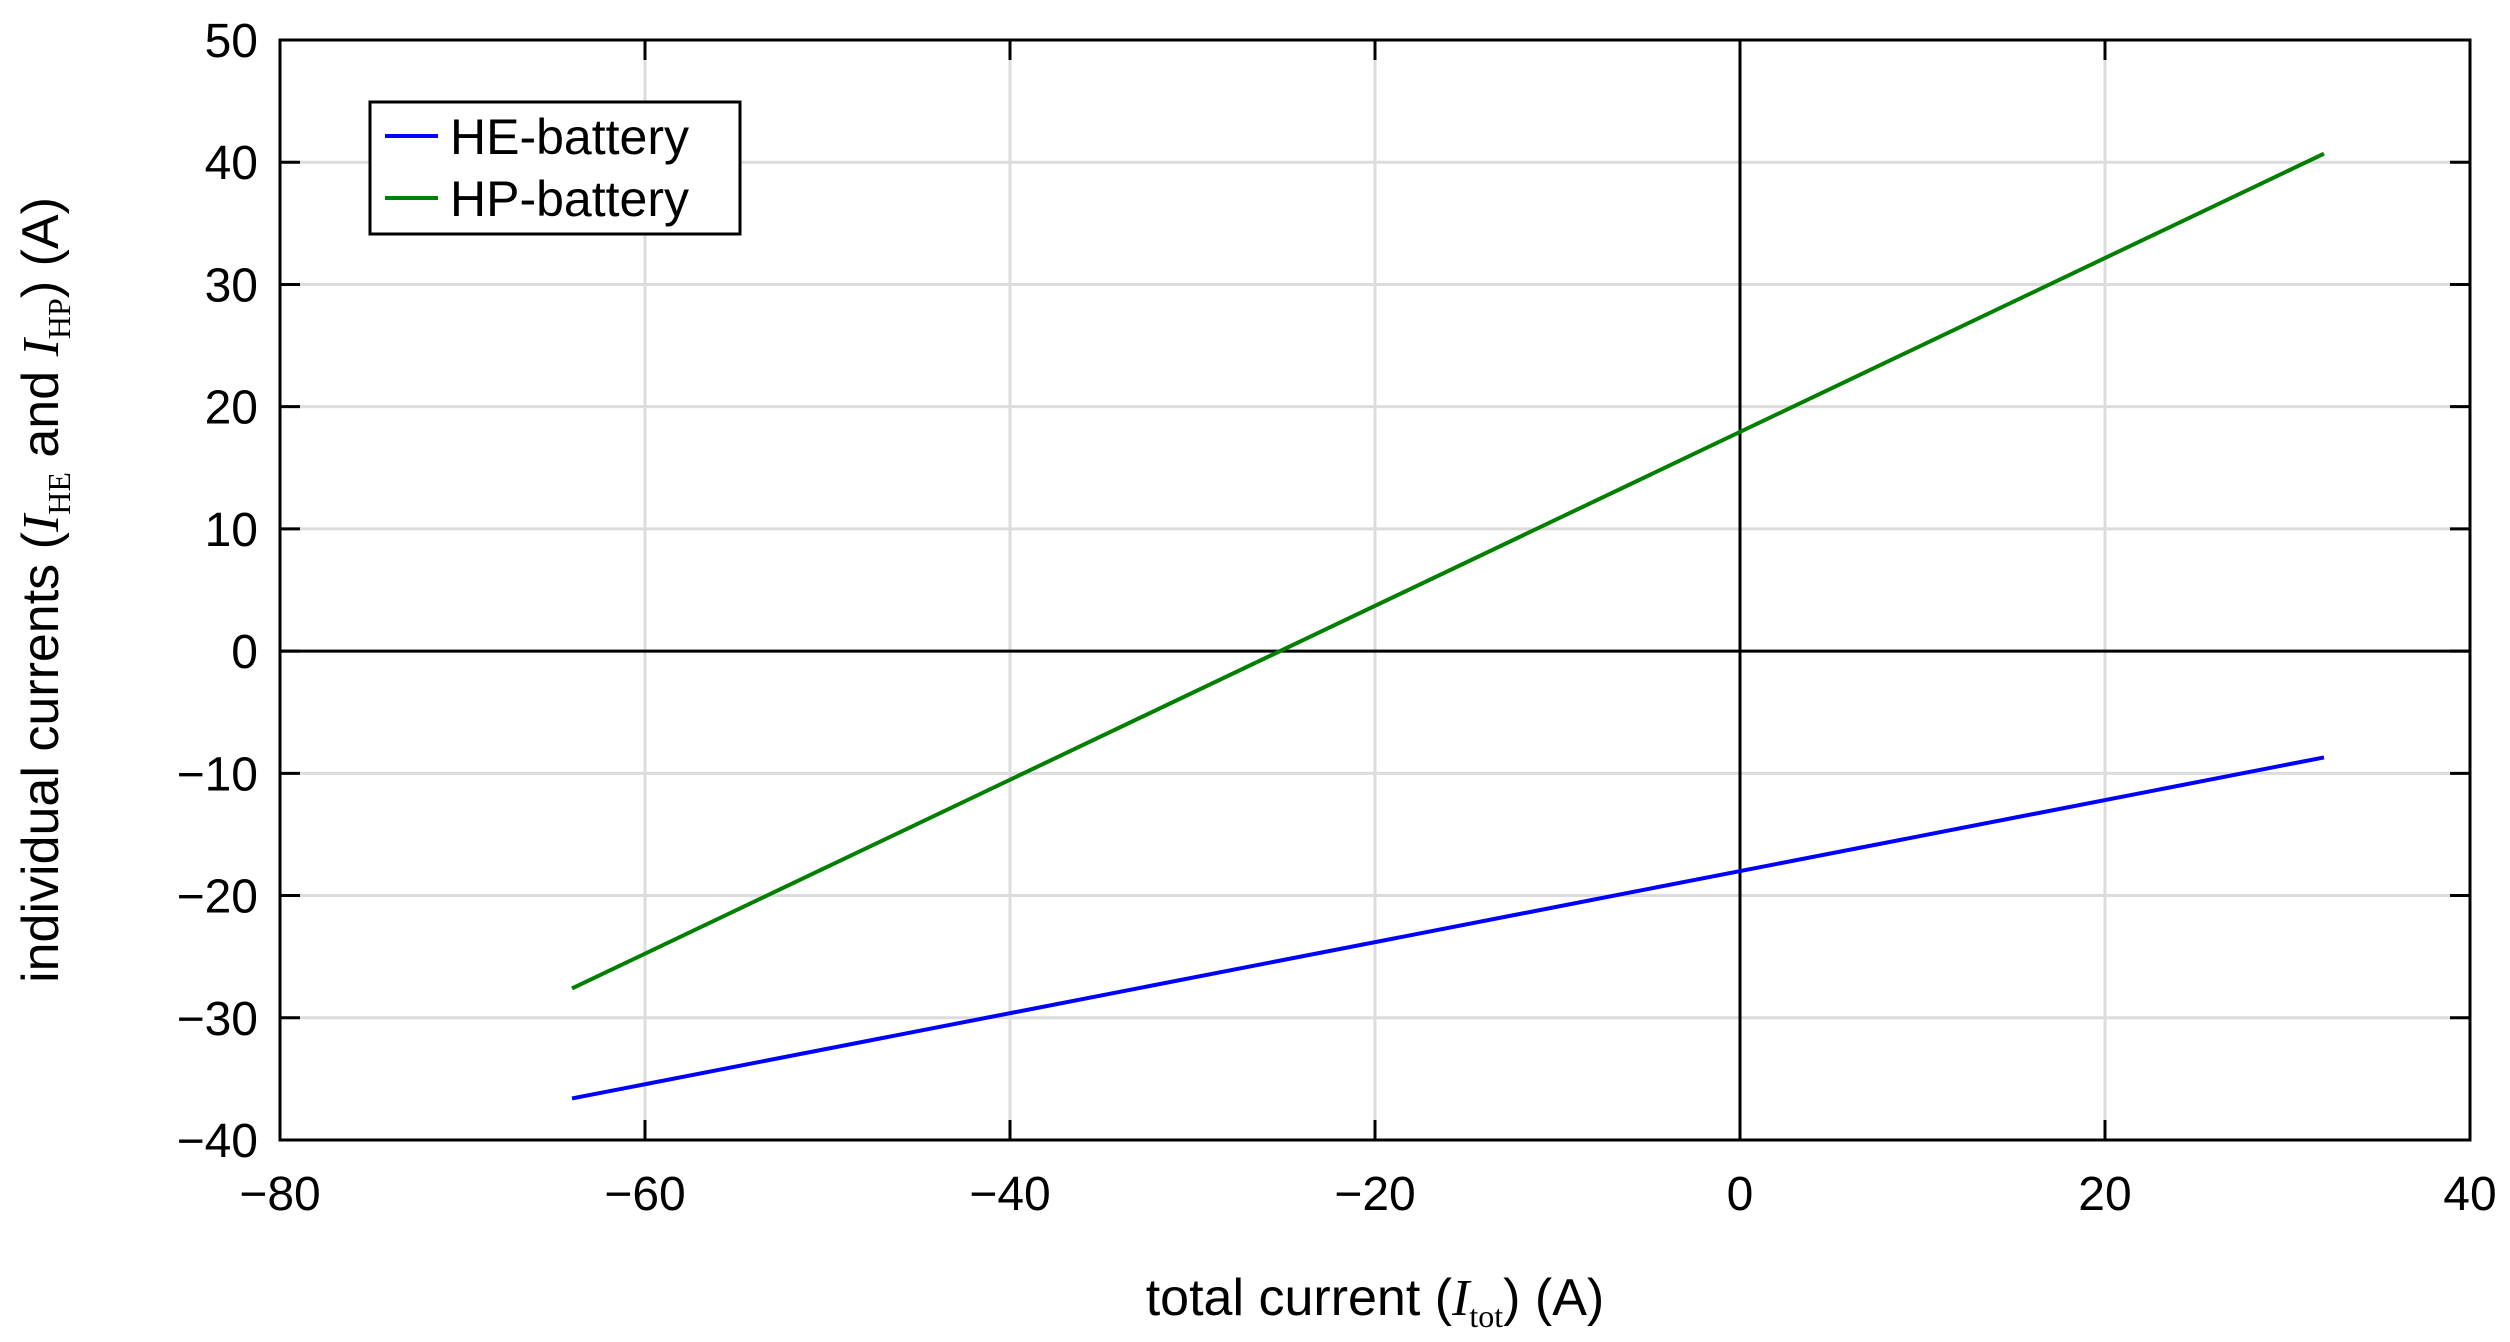 This screenshot has width=2510, height=1342. I want to click on x-tick-labels: −80 −60 −40 −20 0 20 40, so click(1367, 1194).